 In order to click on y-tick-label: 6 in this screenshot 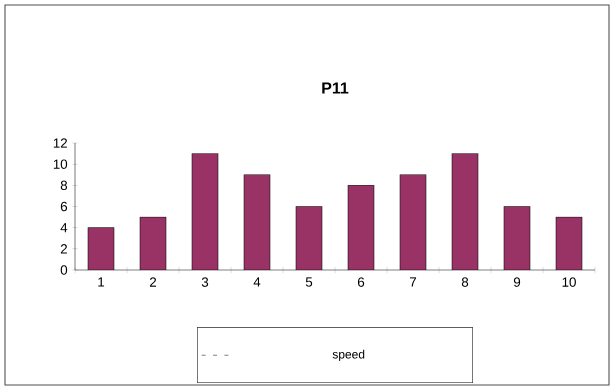, I will do `click(64, 207)`.